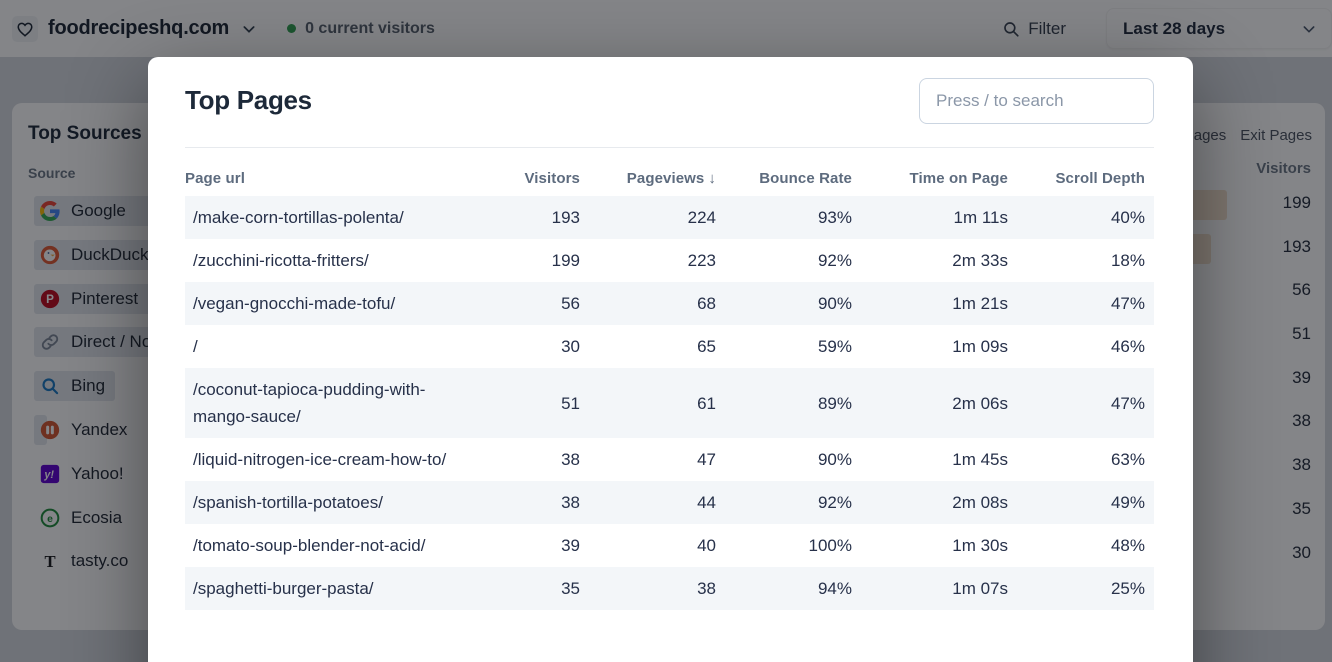 The height and width of the screenshot is (662, 1332). What do you see at coordinates (669, 346) in the screenshot?
I see `table-row: / 30 65 59% 1m 09s 46%` at bounding box center [669, 346].